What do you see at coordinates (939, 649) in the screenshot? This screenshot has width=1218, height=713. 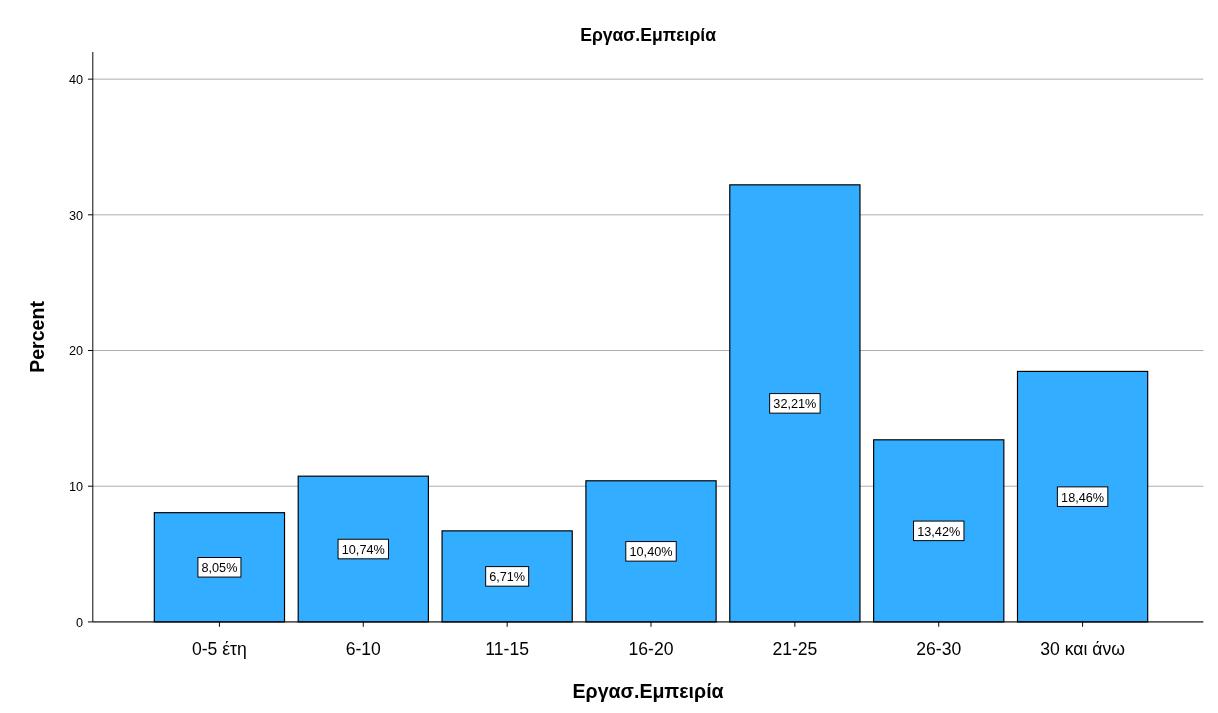 I see `x-tick-label: 26-30` at bounding box center [939, 649].